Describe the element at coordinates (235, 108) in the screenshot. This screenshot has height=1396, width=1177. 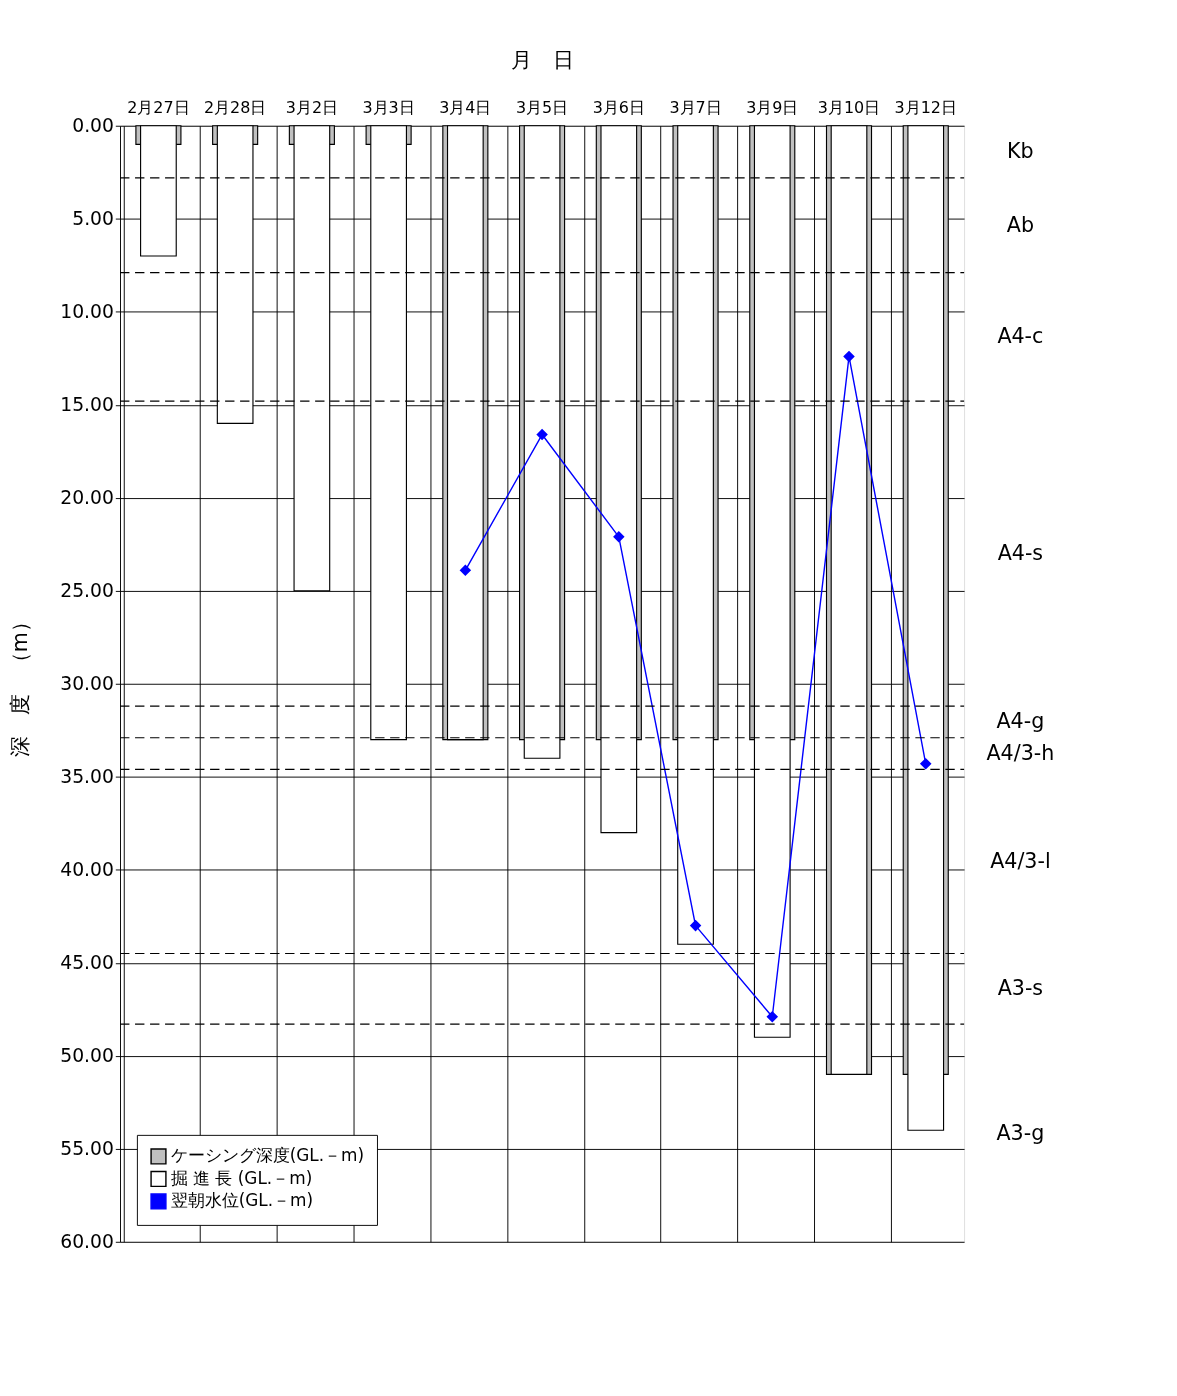
I see `x-tick-label: 2月28日` at that location.